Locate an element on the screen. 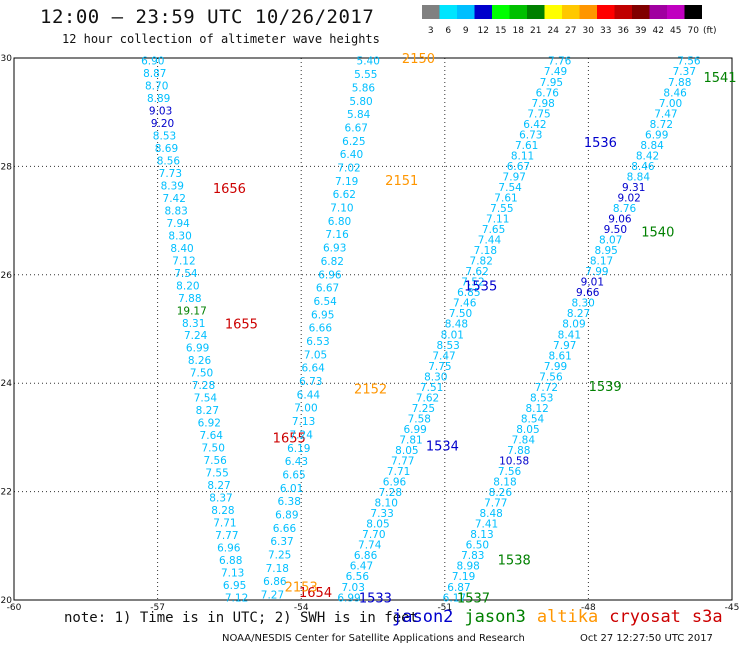  wave-height-value: 8.01 is located at coordinates (452, 335).